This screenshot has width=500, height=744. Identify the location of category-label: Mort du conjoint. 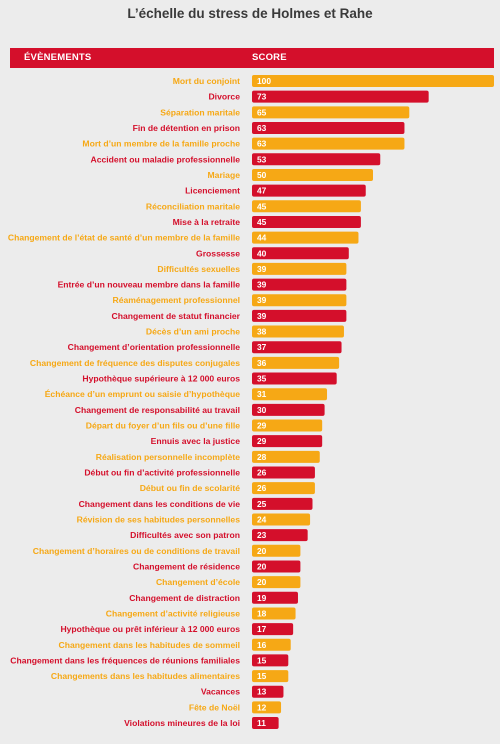
(206, 81).